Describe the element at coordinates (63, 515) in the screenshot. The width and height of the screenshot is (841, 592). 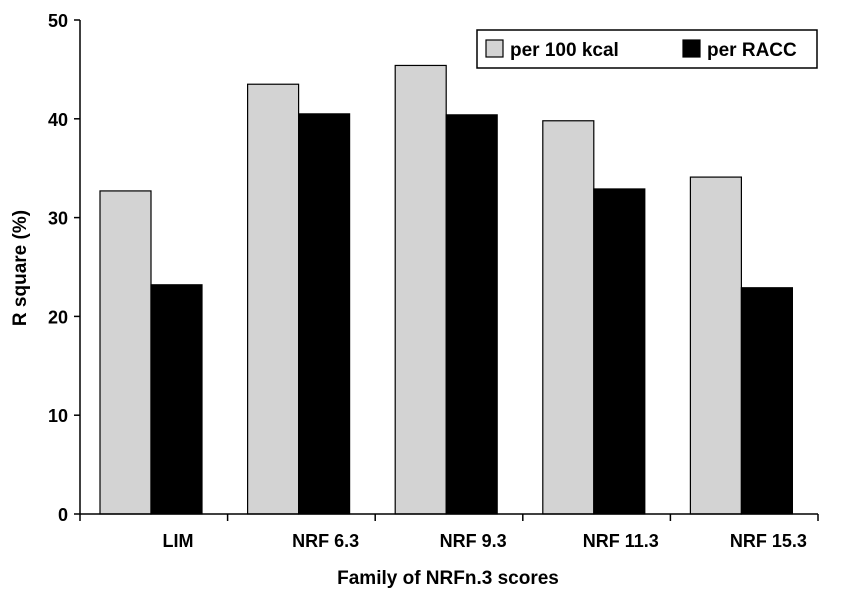
I see `y-tick-label-0: 0` at that location.